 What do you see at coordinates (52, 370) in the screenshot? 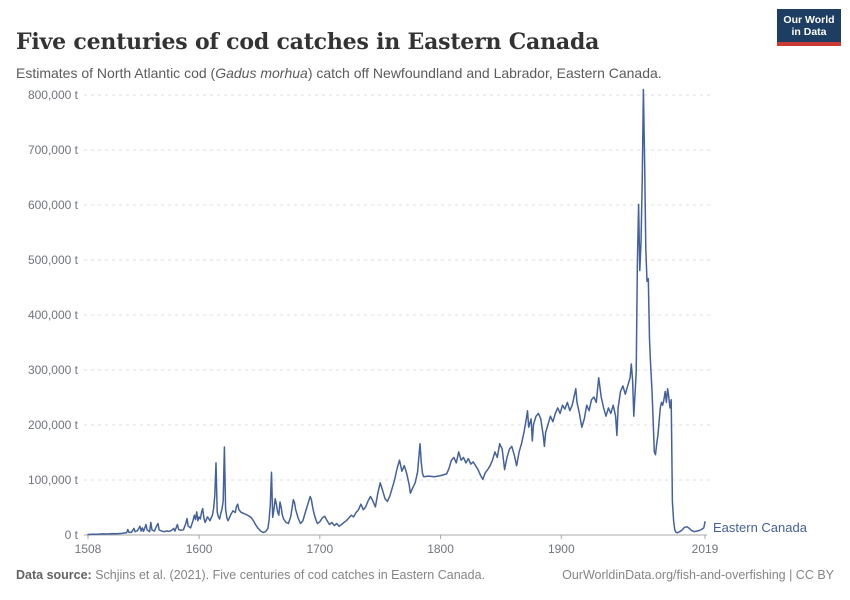
I see `y-axis-tick-label: 300,000 t` at bounding box center [52, 370].